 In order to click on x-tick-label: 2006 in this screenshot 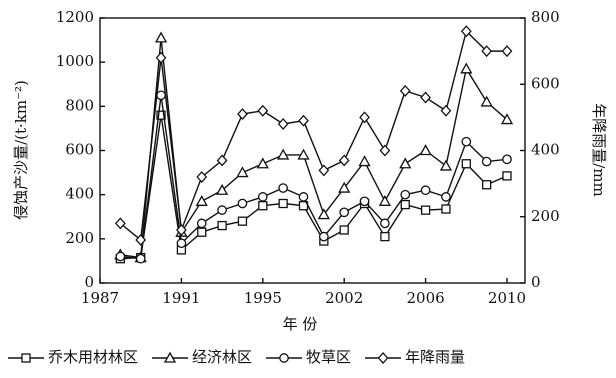, I will do `click(426, 298)`.